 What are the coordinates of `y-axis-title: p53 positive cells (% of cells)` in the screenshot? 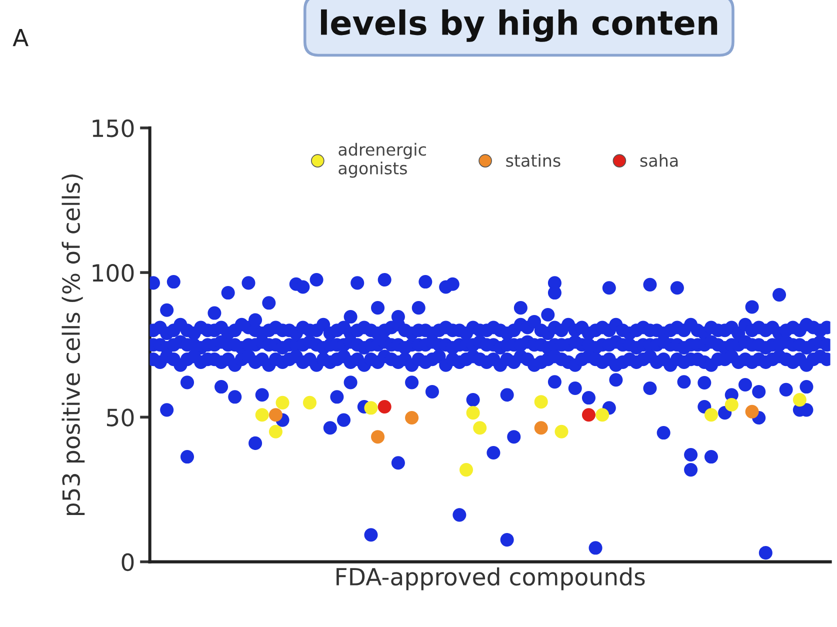 It's located at (73, 345).